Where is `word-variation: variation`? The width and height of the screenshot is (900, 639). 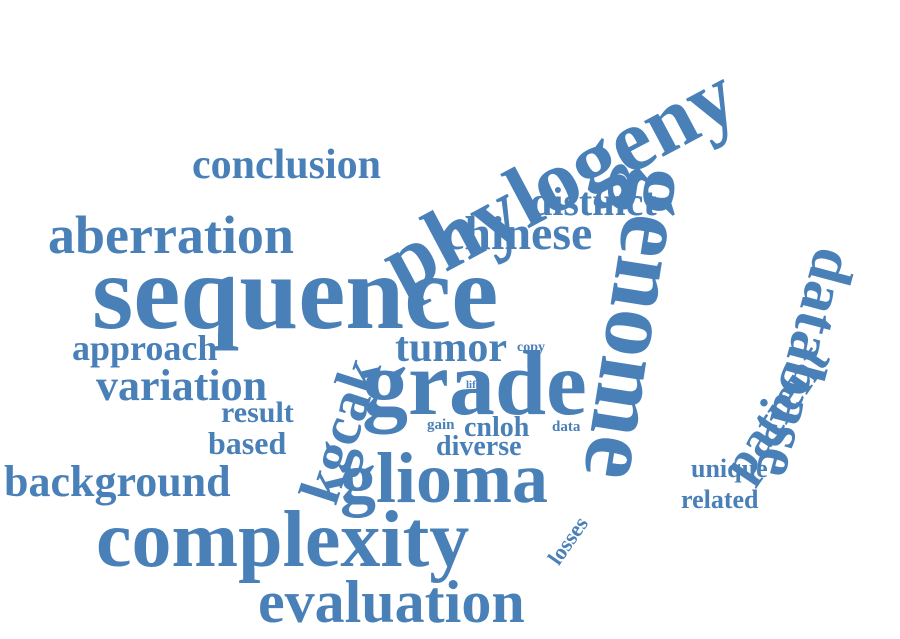
word-variation: variation is located at coordinates (182, 385).